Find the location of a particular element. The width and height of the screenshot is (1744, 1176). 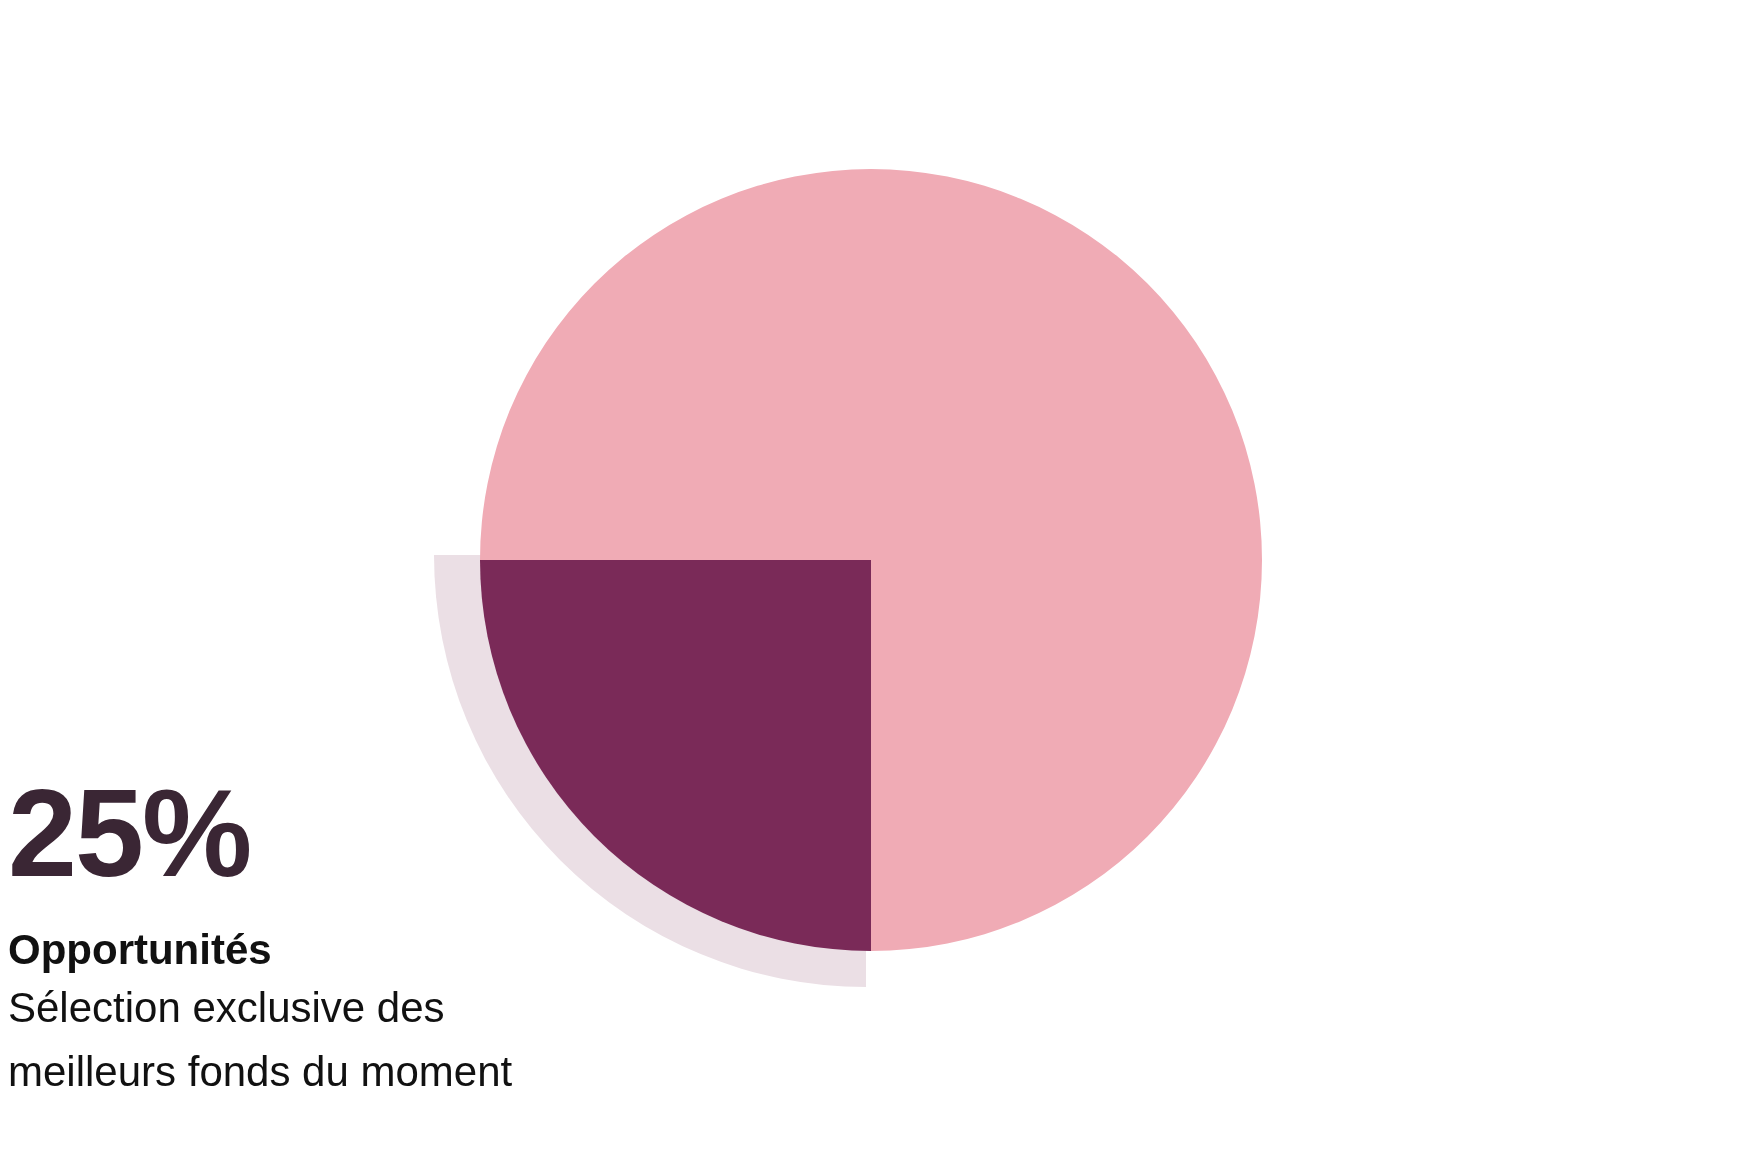

data-label: 25% is located at coordinates (130, 833).